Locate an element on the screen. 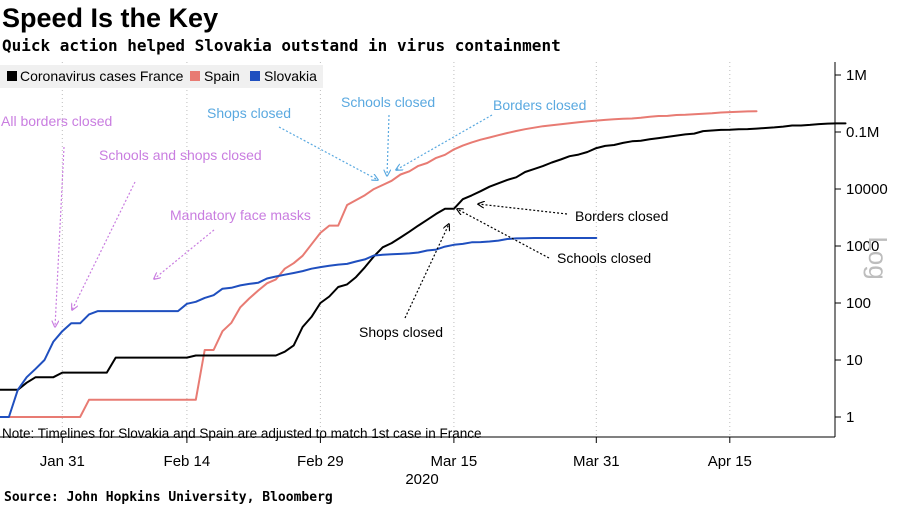 The image size is (900, 506). y-tick-label: 1000 is located at coordinates (862, 246).